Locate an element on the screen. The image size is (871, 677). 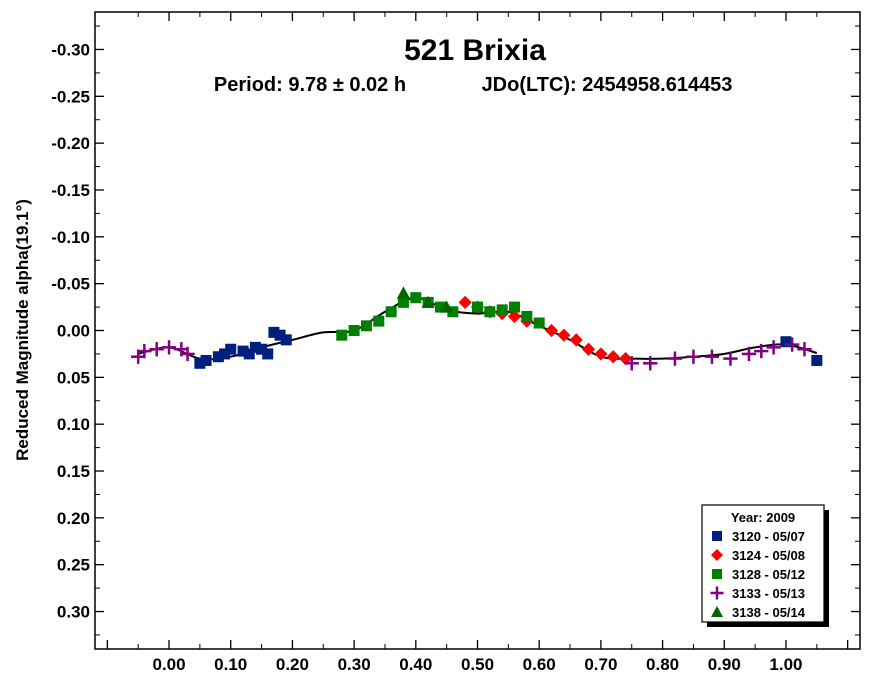
x-tick-label: 0.20 is located at coordinates (292, 664).